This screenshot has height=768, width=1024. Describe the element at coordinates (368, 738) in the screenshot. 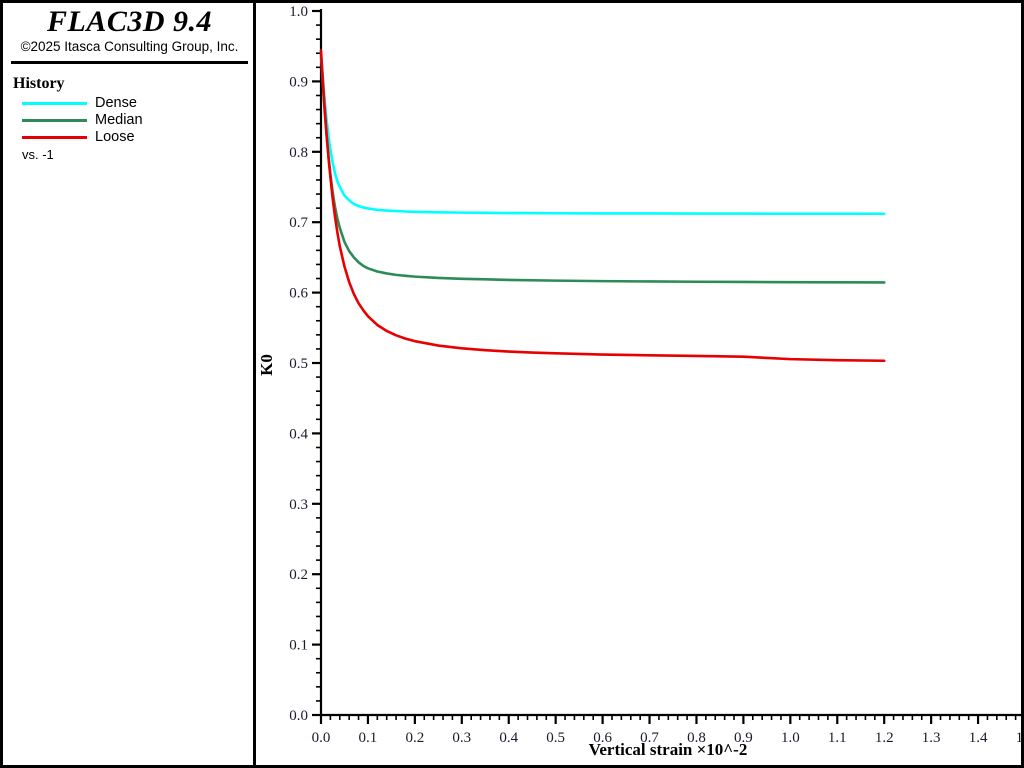

I see `x-tick-label: 0.1` at that location.